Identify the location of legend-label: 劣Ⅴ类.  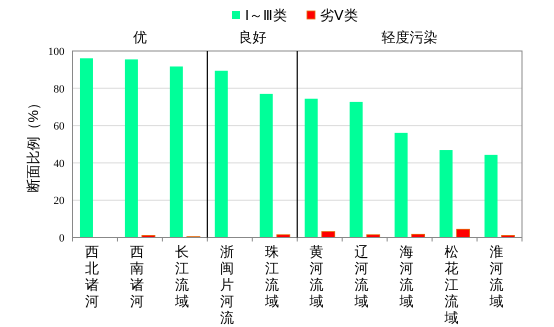
(339, 15).